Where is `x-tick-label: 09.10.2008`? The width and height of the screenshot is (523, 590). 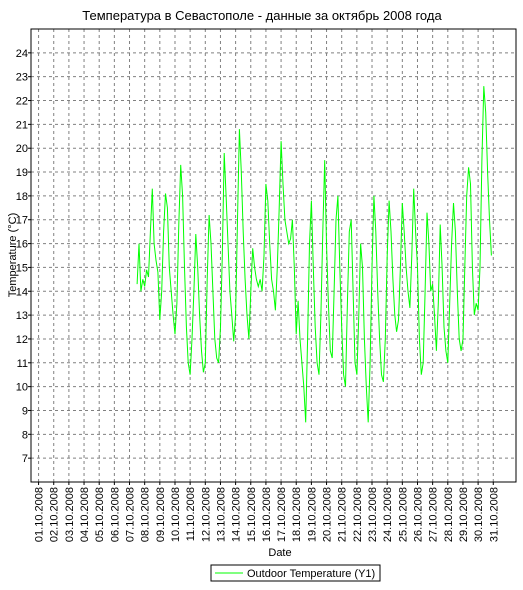
x-tick-label: 09.10.2008 is located at coordinates (161, 514).